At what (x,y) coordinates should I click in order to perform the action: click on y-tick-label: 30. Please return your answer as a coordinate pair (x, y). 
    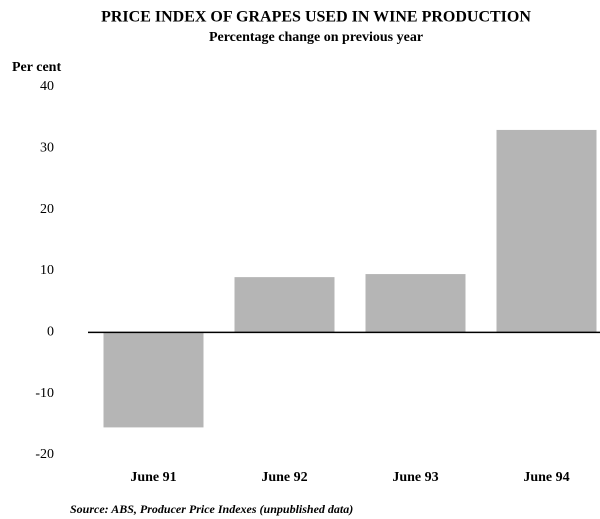
    Looking at the image, I should click on (47, 148).